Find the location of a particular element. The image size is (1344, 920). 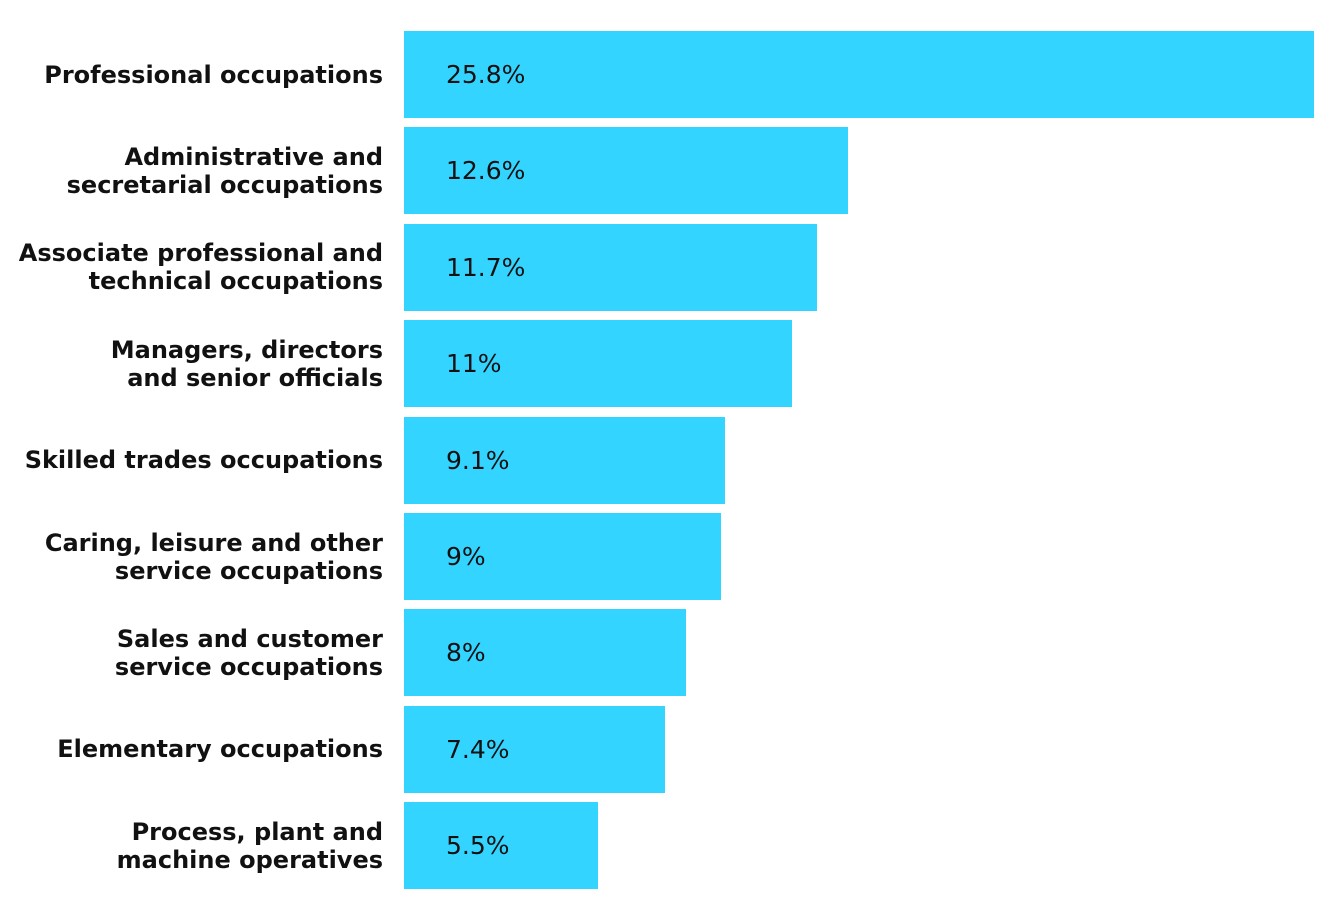

value-label: 8% is located at coordinates (466, 653).